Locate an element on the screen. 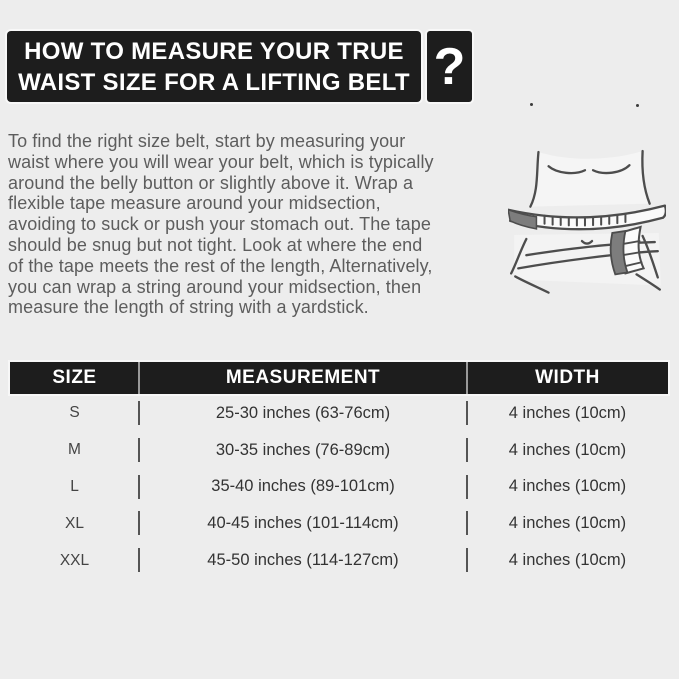  chest-line-left is located at coordinates (567, 170).